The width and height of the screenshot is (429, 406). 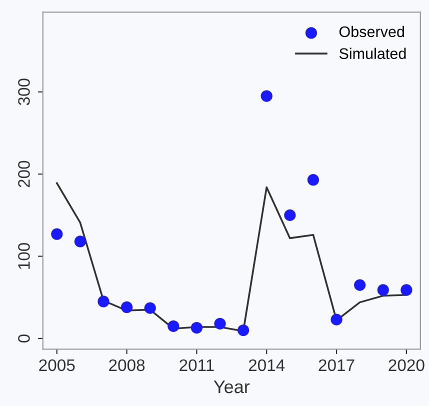 What do you see at coordinates (197, 365) in the screenshot?
I see `x-tick-label: 2011` at bounding box center [197, 365].